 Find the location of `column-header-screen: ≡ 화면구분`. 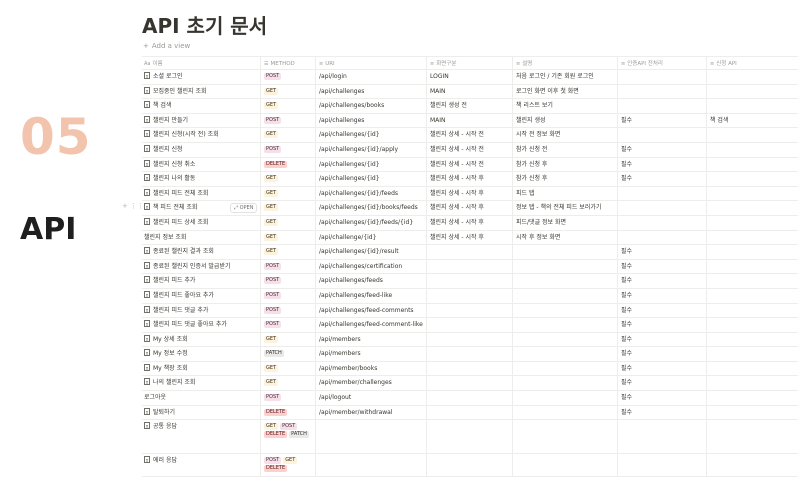

column-header-screen: ≡ 화면구분 is located at coordinates (470, 63).